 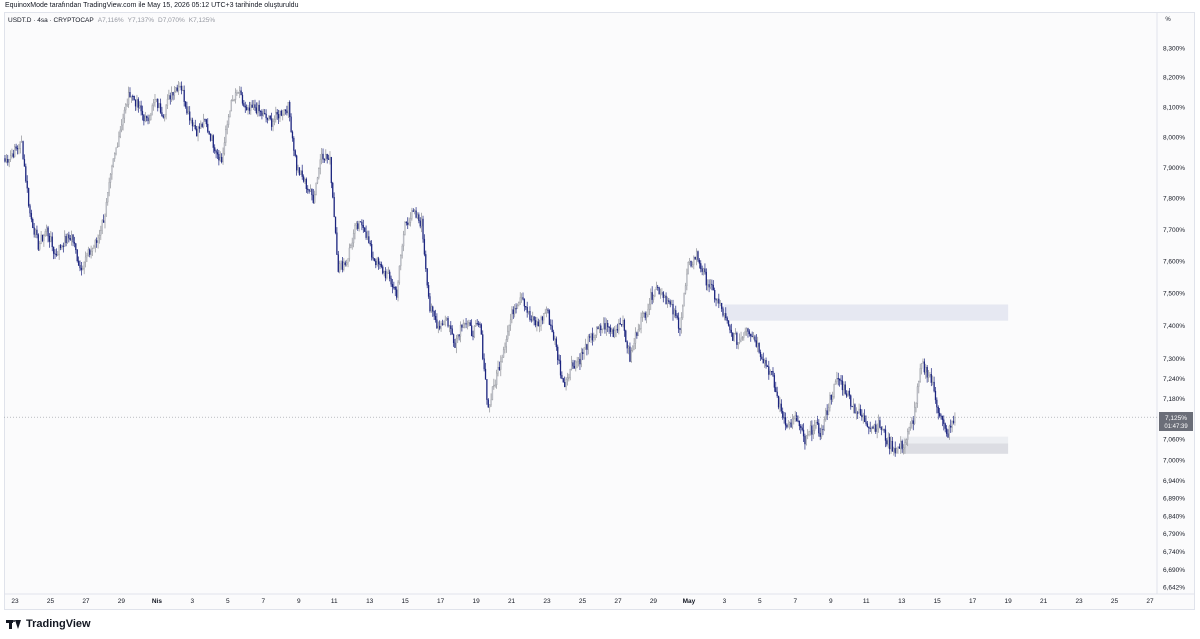 I want to click on symbol-label: USDT.D · 4sa · CRYPTOCAP, so click(x=51, y=20).